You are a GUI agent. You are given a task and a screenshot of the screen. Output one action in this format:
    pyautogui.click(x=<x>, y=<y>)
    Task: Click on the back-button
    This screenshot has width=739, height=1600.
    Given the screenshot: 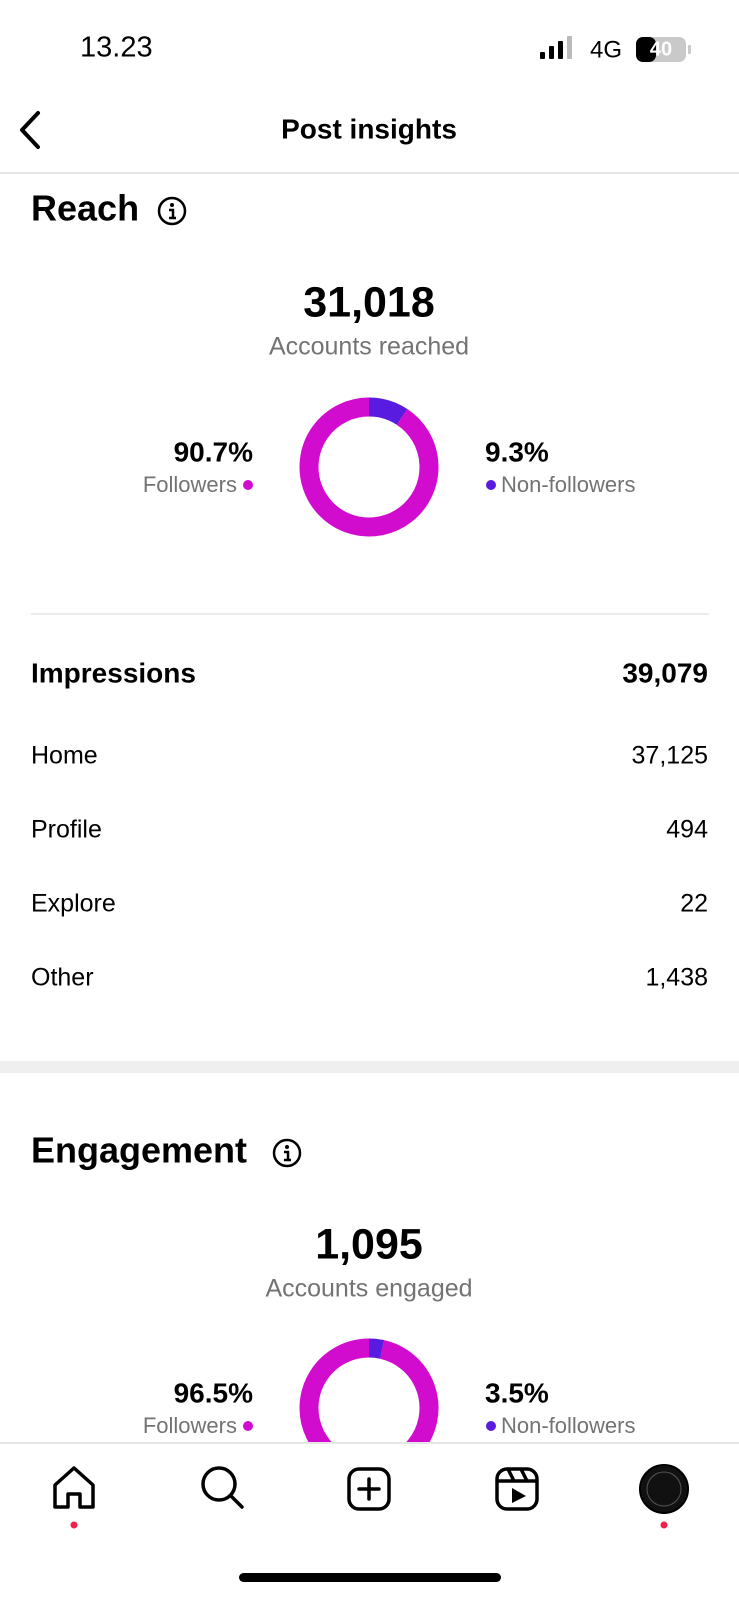 What is the action you would take?
    pyautogui.click(x=30, y=130)
    